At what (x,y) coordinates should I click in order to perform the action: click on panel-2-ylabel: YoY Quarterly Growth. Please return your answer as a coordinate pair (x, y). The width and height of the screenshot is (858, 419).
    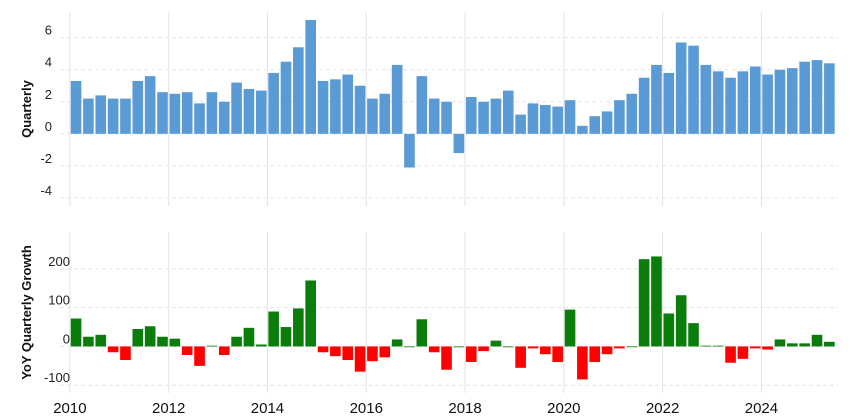
    Looking at the image, I should click on (26, 312).